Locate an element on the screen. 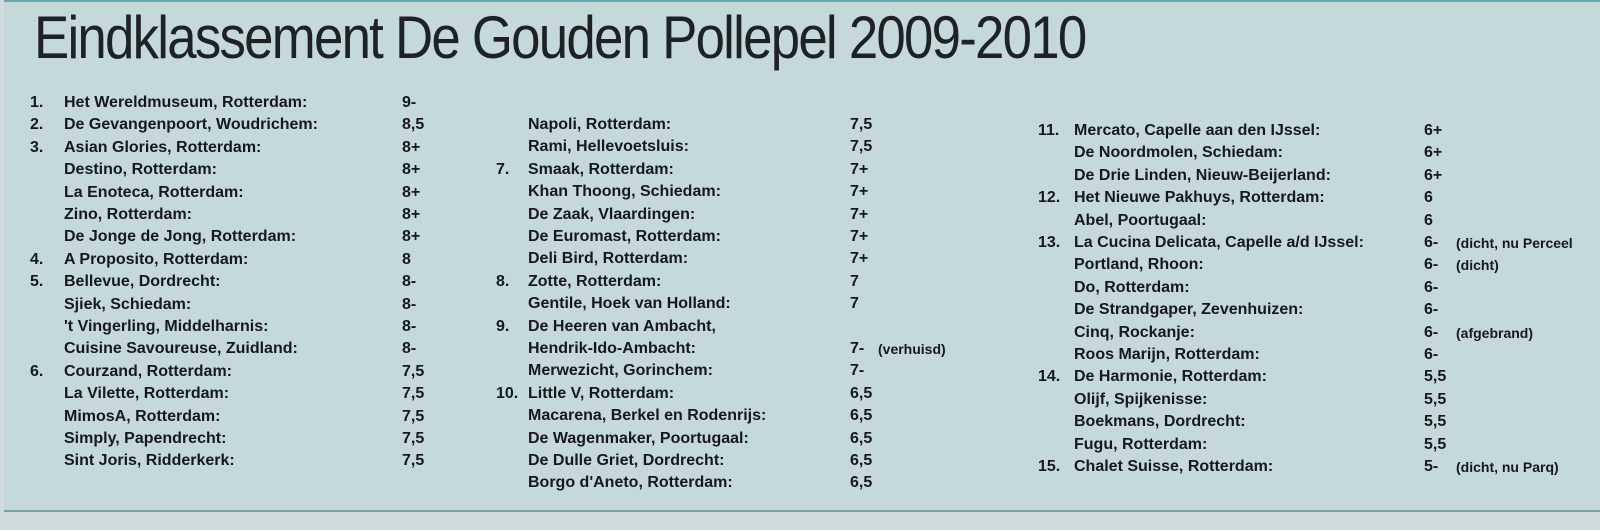 The image size is (1600, 530). score-value: 9- is located at coordinates (409, 102).